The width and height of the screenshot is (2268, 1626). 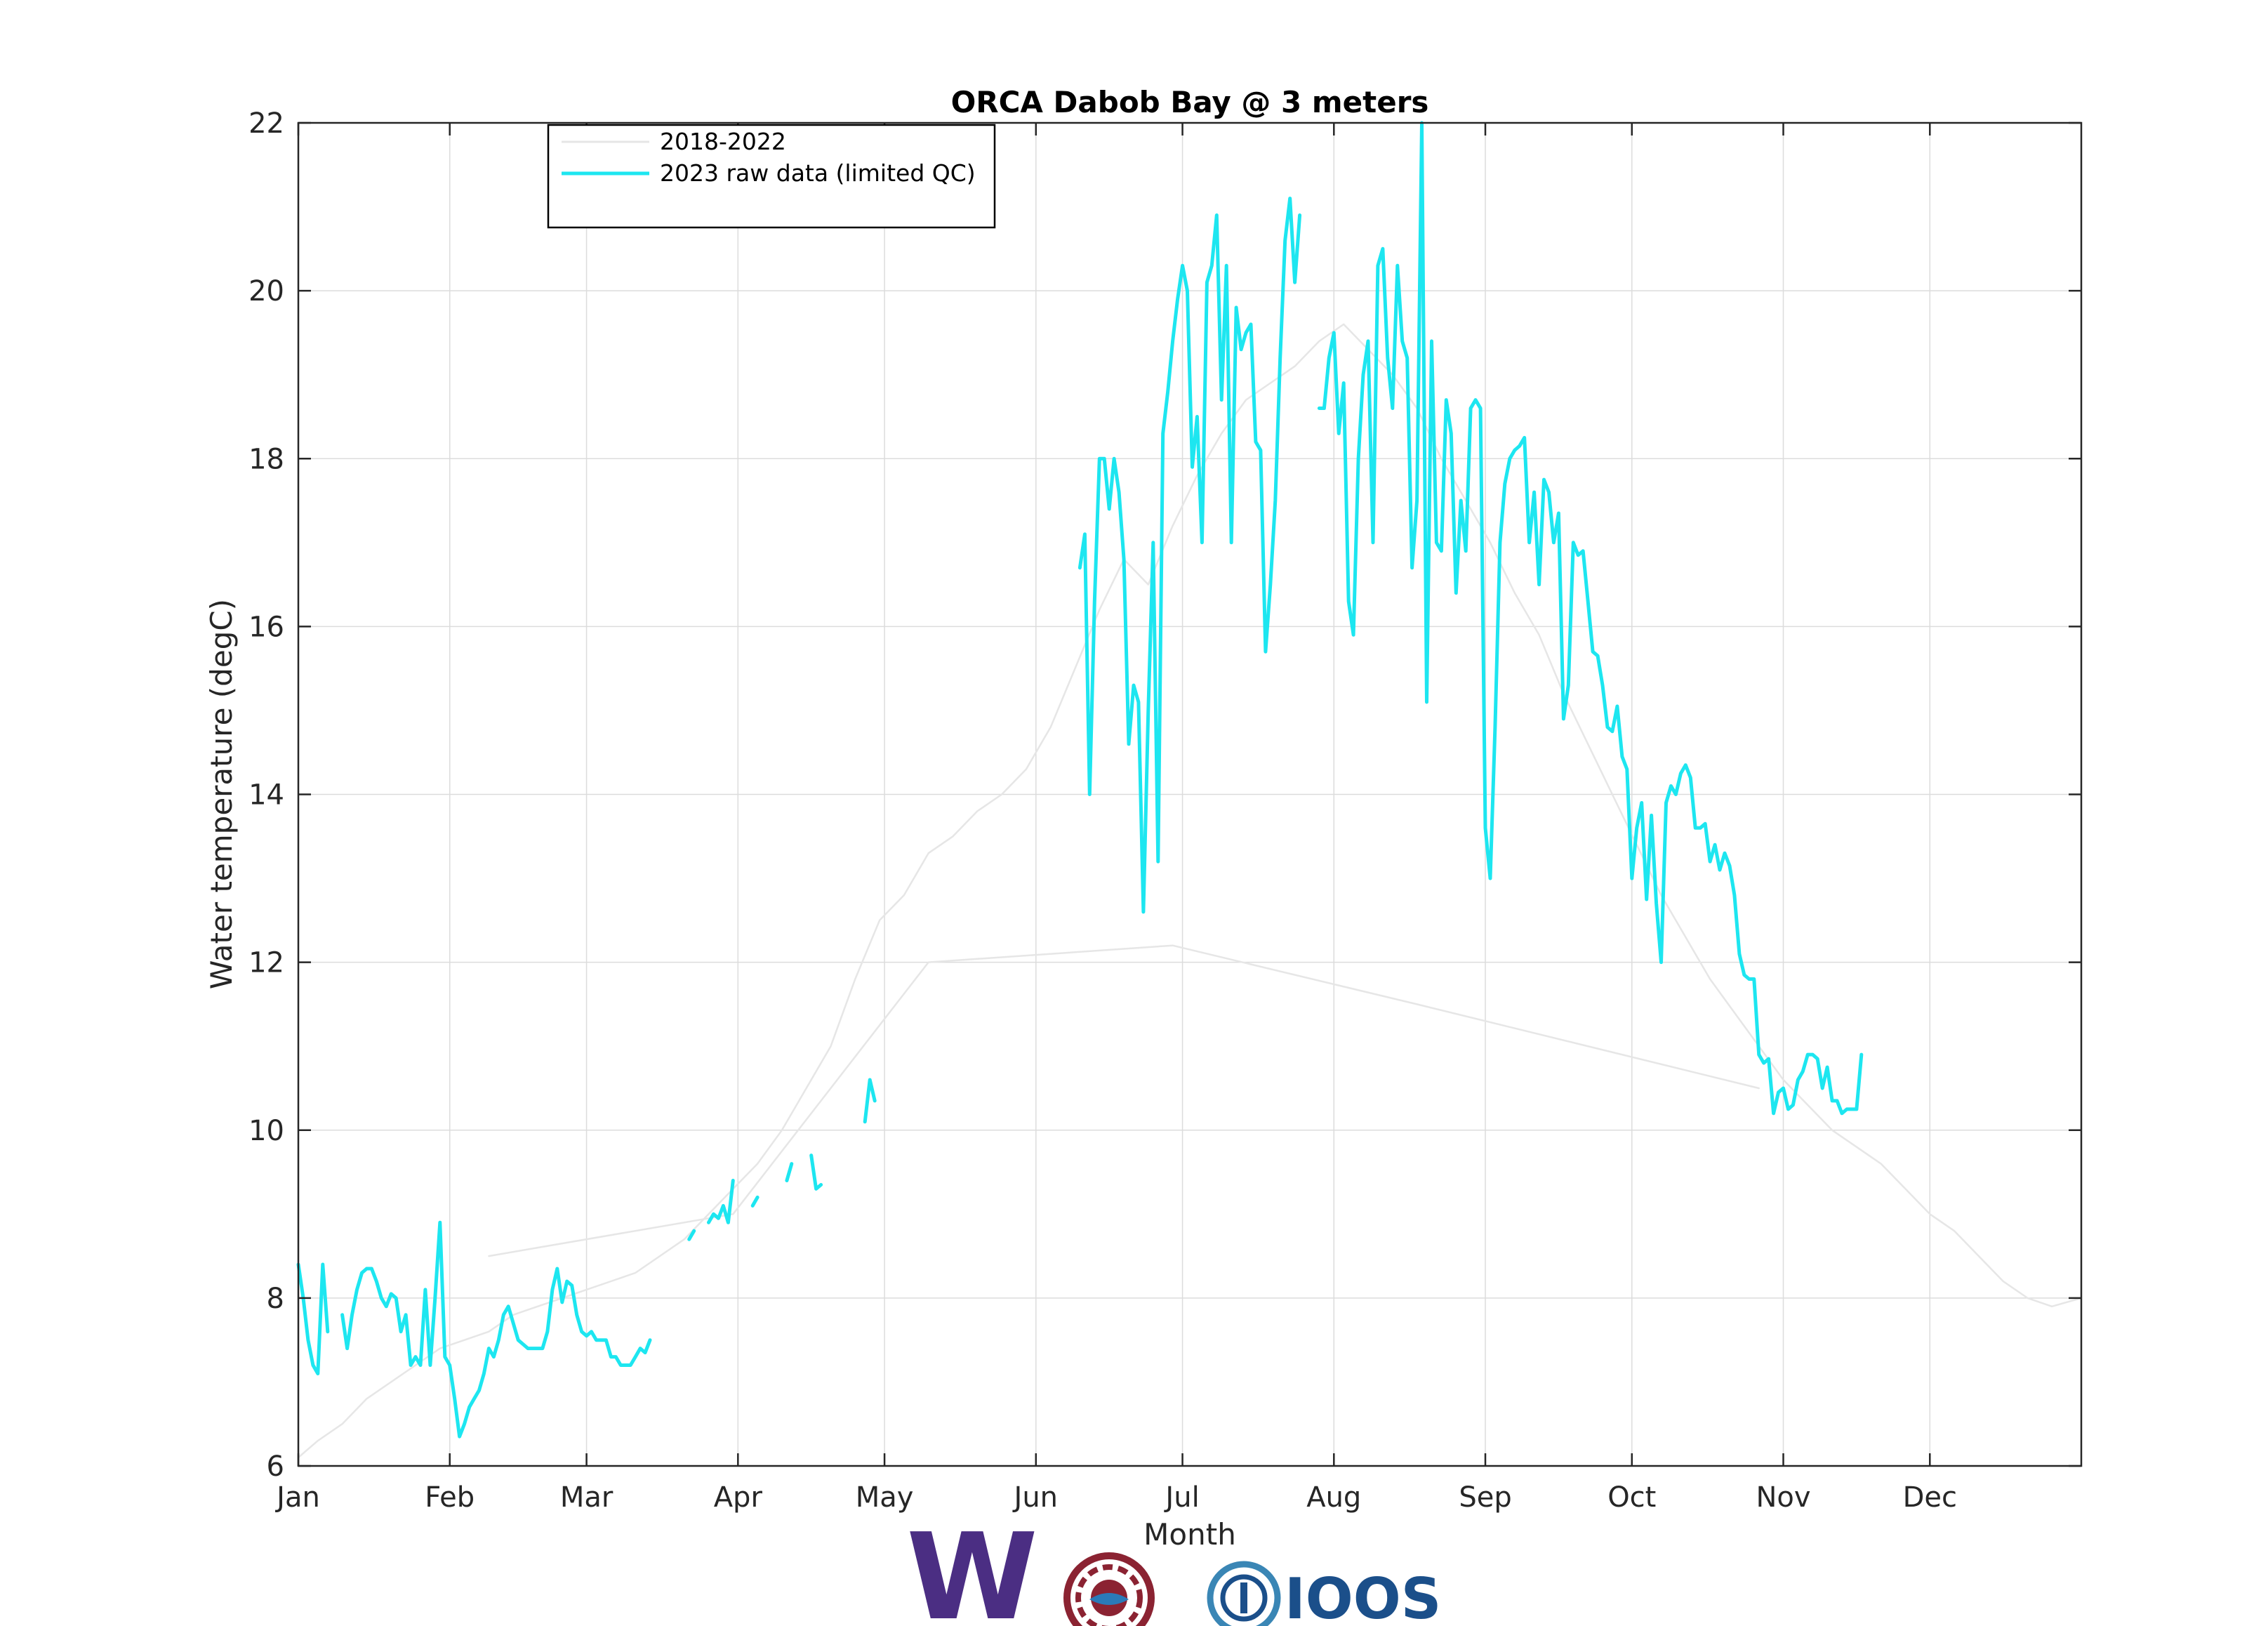 I want to click on x-tick-label: Mar, so click(x=587, y=1498).